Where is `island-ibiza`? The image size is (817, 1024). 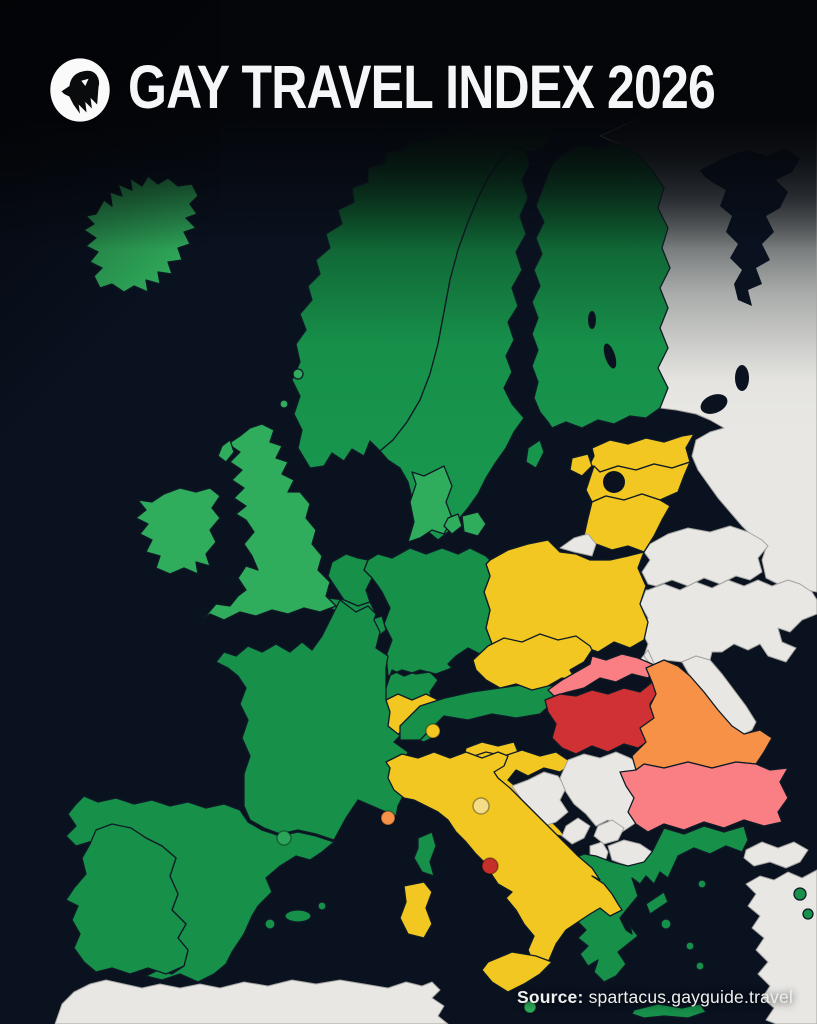 island-ibiza is located at coordinates (270, 924).